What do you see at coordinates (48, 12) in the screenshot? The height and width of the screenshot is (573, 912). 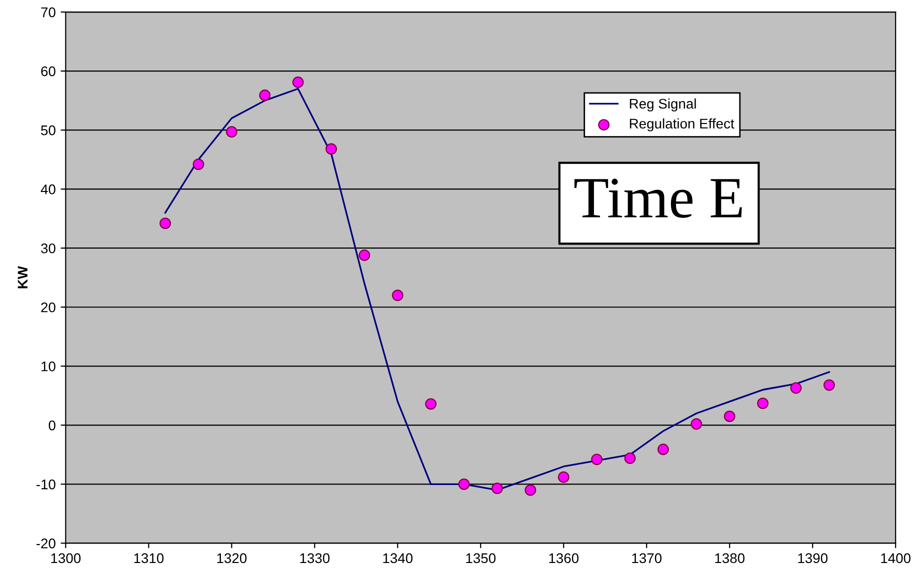 I see `y-tick-label: 70` at bounding box center [48, 12].